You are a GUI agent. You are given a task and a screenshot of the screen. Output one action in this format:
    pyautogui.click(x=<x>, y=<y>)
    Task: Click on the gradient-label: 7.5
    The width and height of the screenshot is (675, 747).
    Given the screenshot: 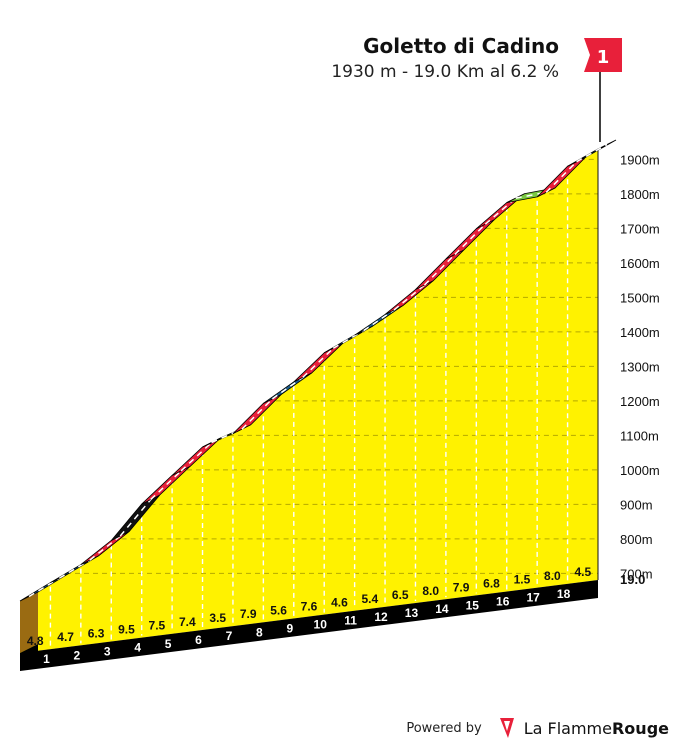 What is the action you would take?
    pyautogui.click(x=157, y=626)
    